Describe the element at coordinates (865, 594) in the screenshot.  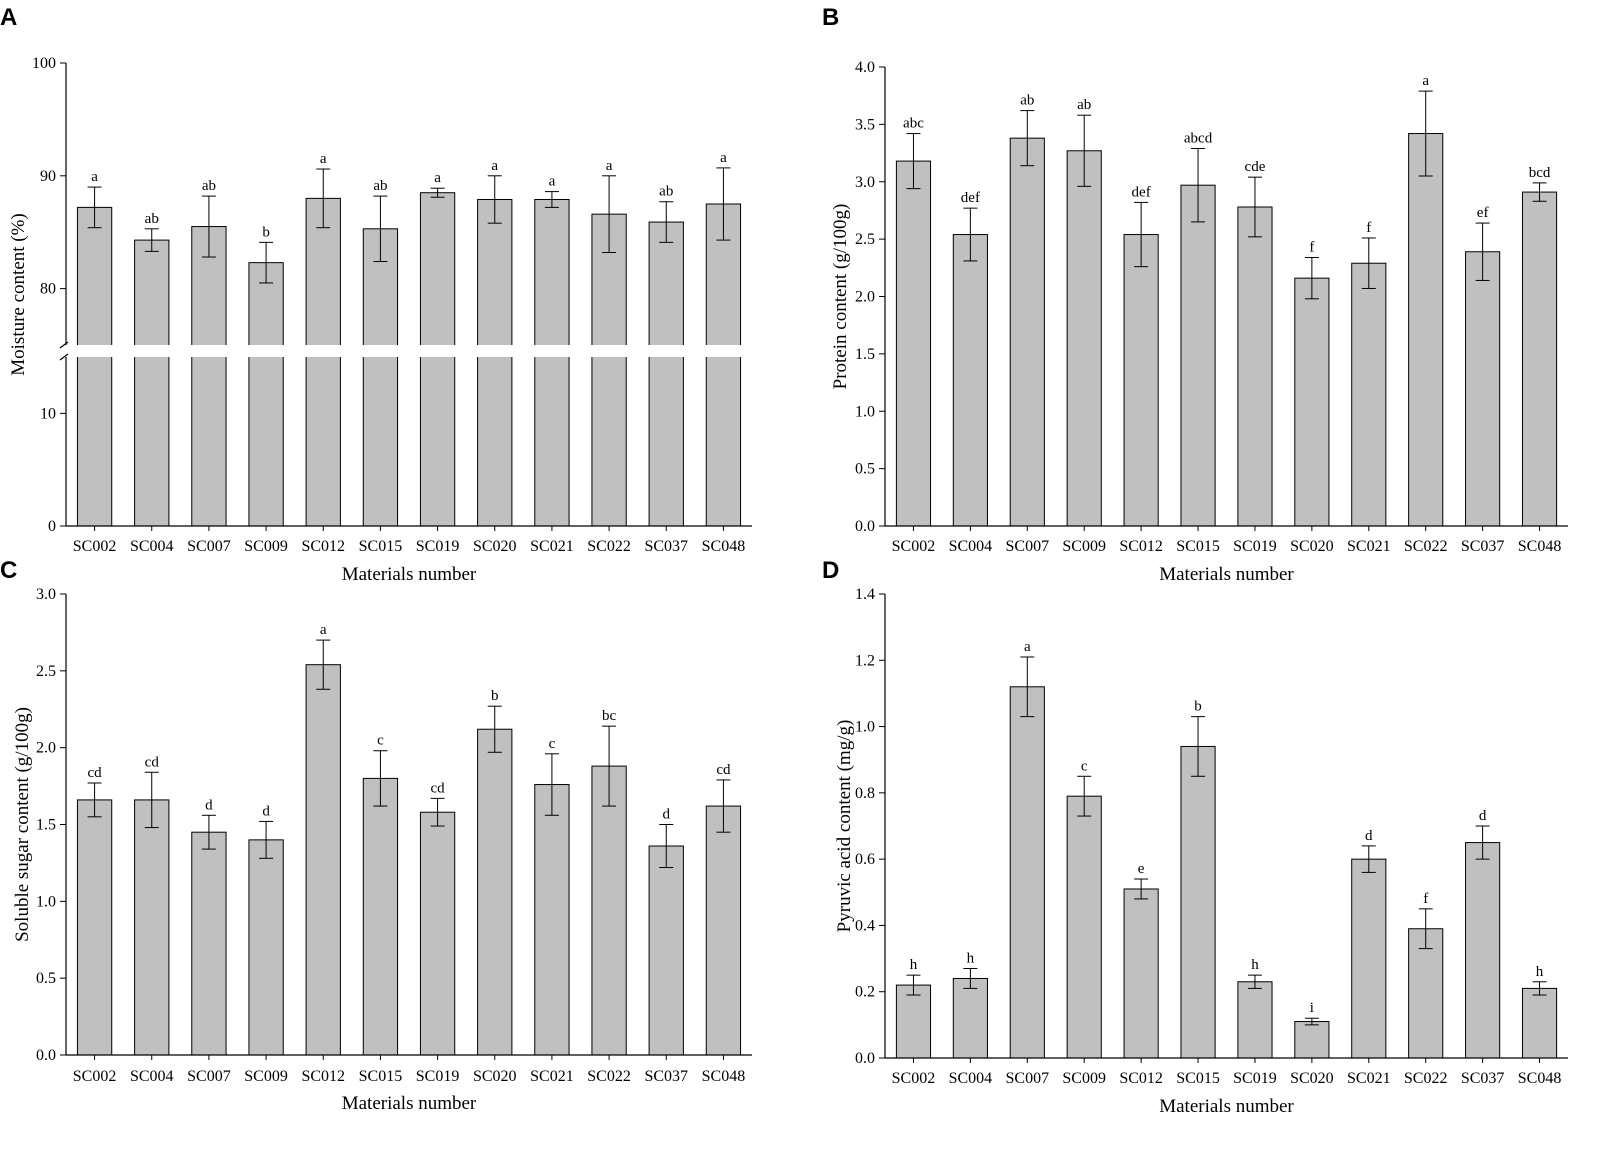
I see `y-tick-label: 1.4` at that location.